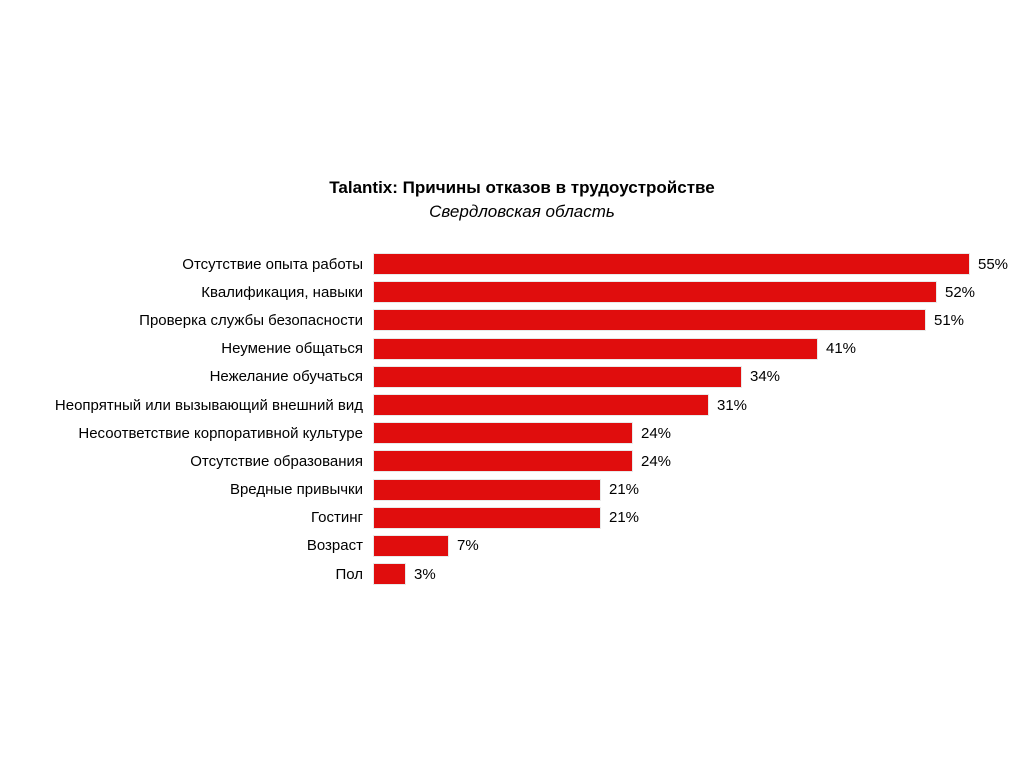 The image size is (1024, 768). What do you see at coordinates (732, 405) in the screenshot?
I see `value-label: 31%` at bounding box center [732, 405].